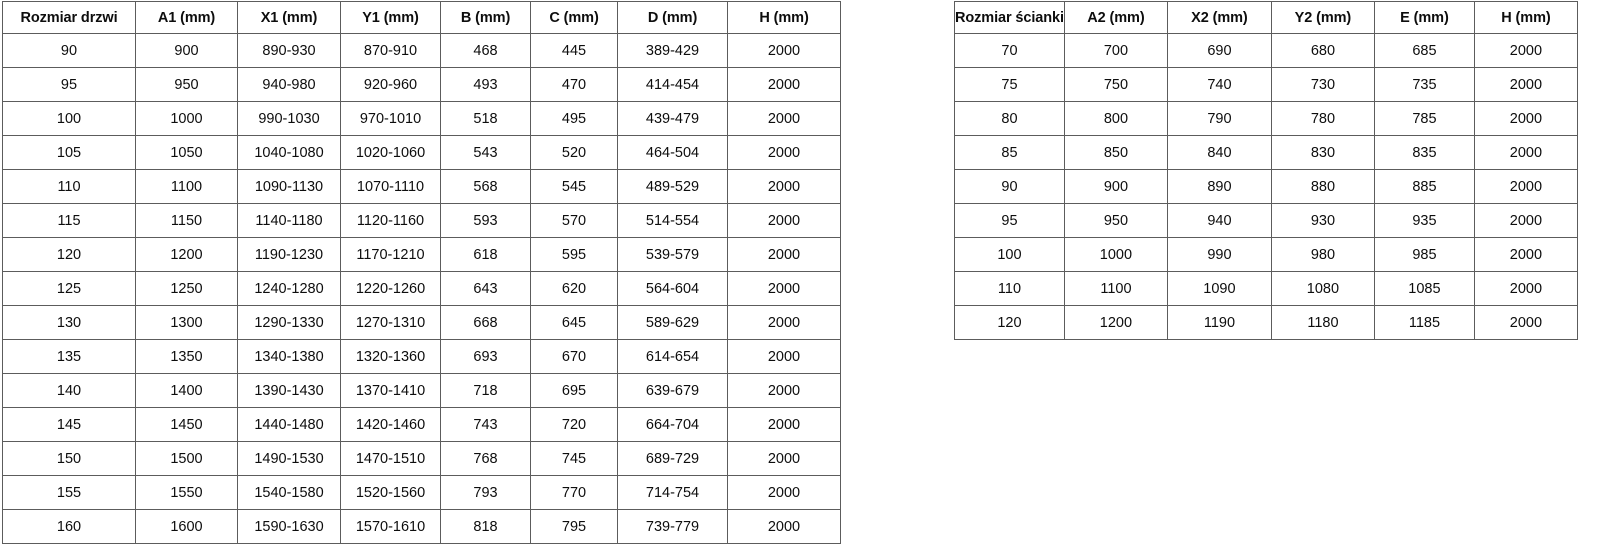 The image size is (1600, 544). I want to click on walls-cell: 680, so click(1322, 50).